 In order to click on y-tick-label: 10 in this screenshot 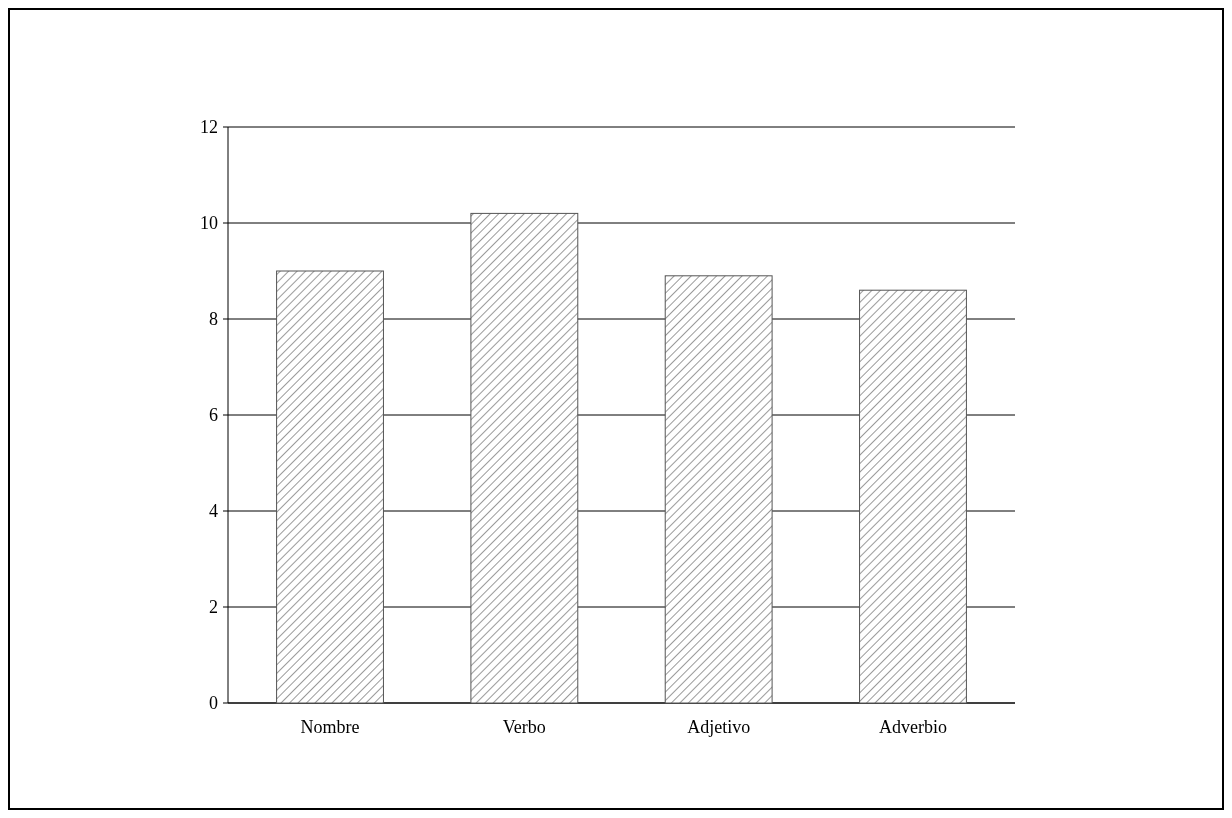, I will do `click(209, 223)`.